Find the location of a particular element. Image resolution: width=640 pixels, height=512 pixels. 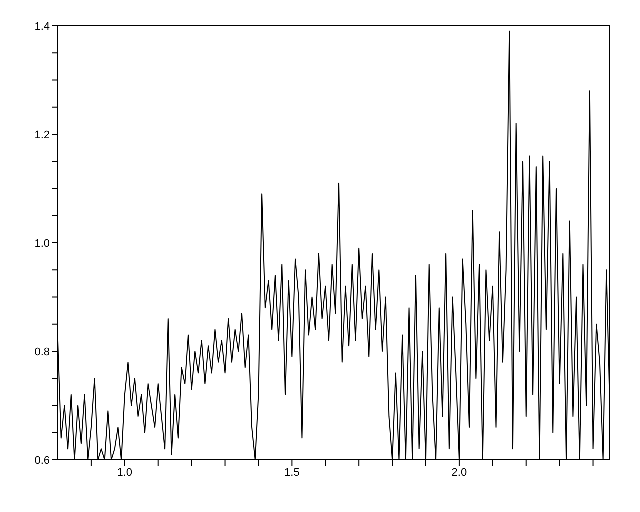

y-tick-label: 1.0 is located at coordinates (42, 244).